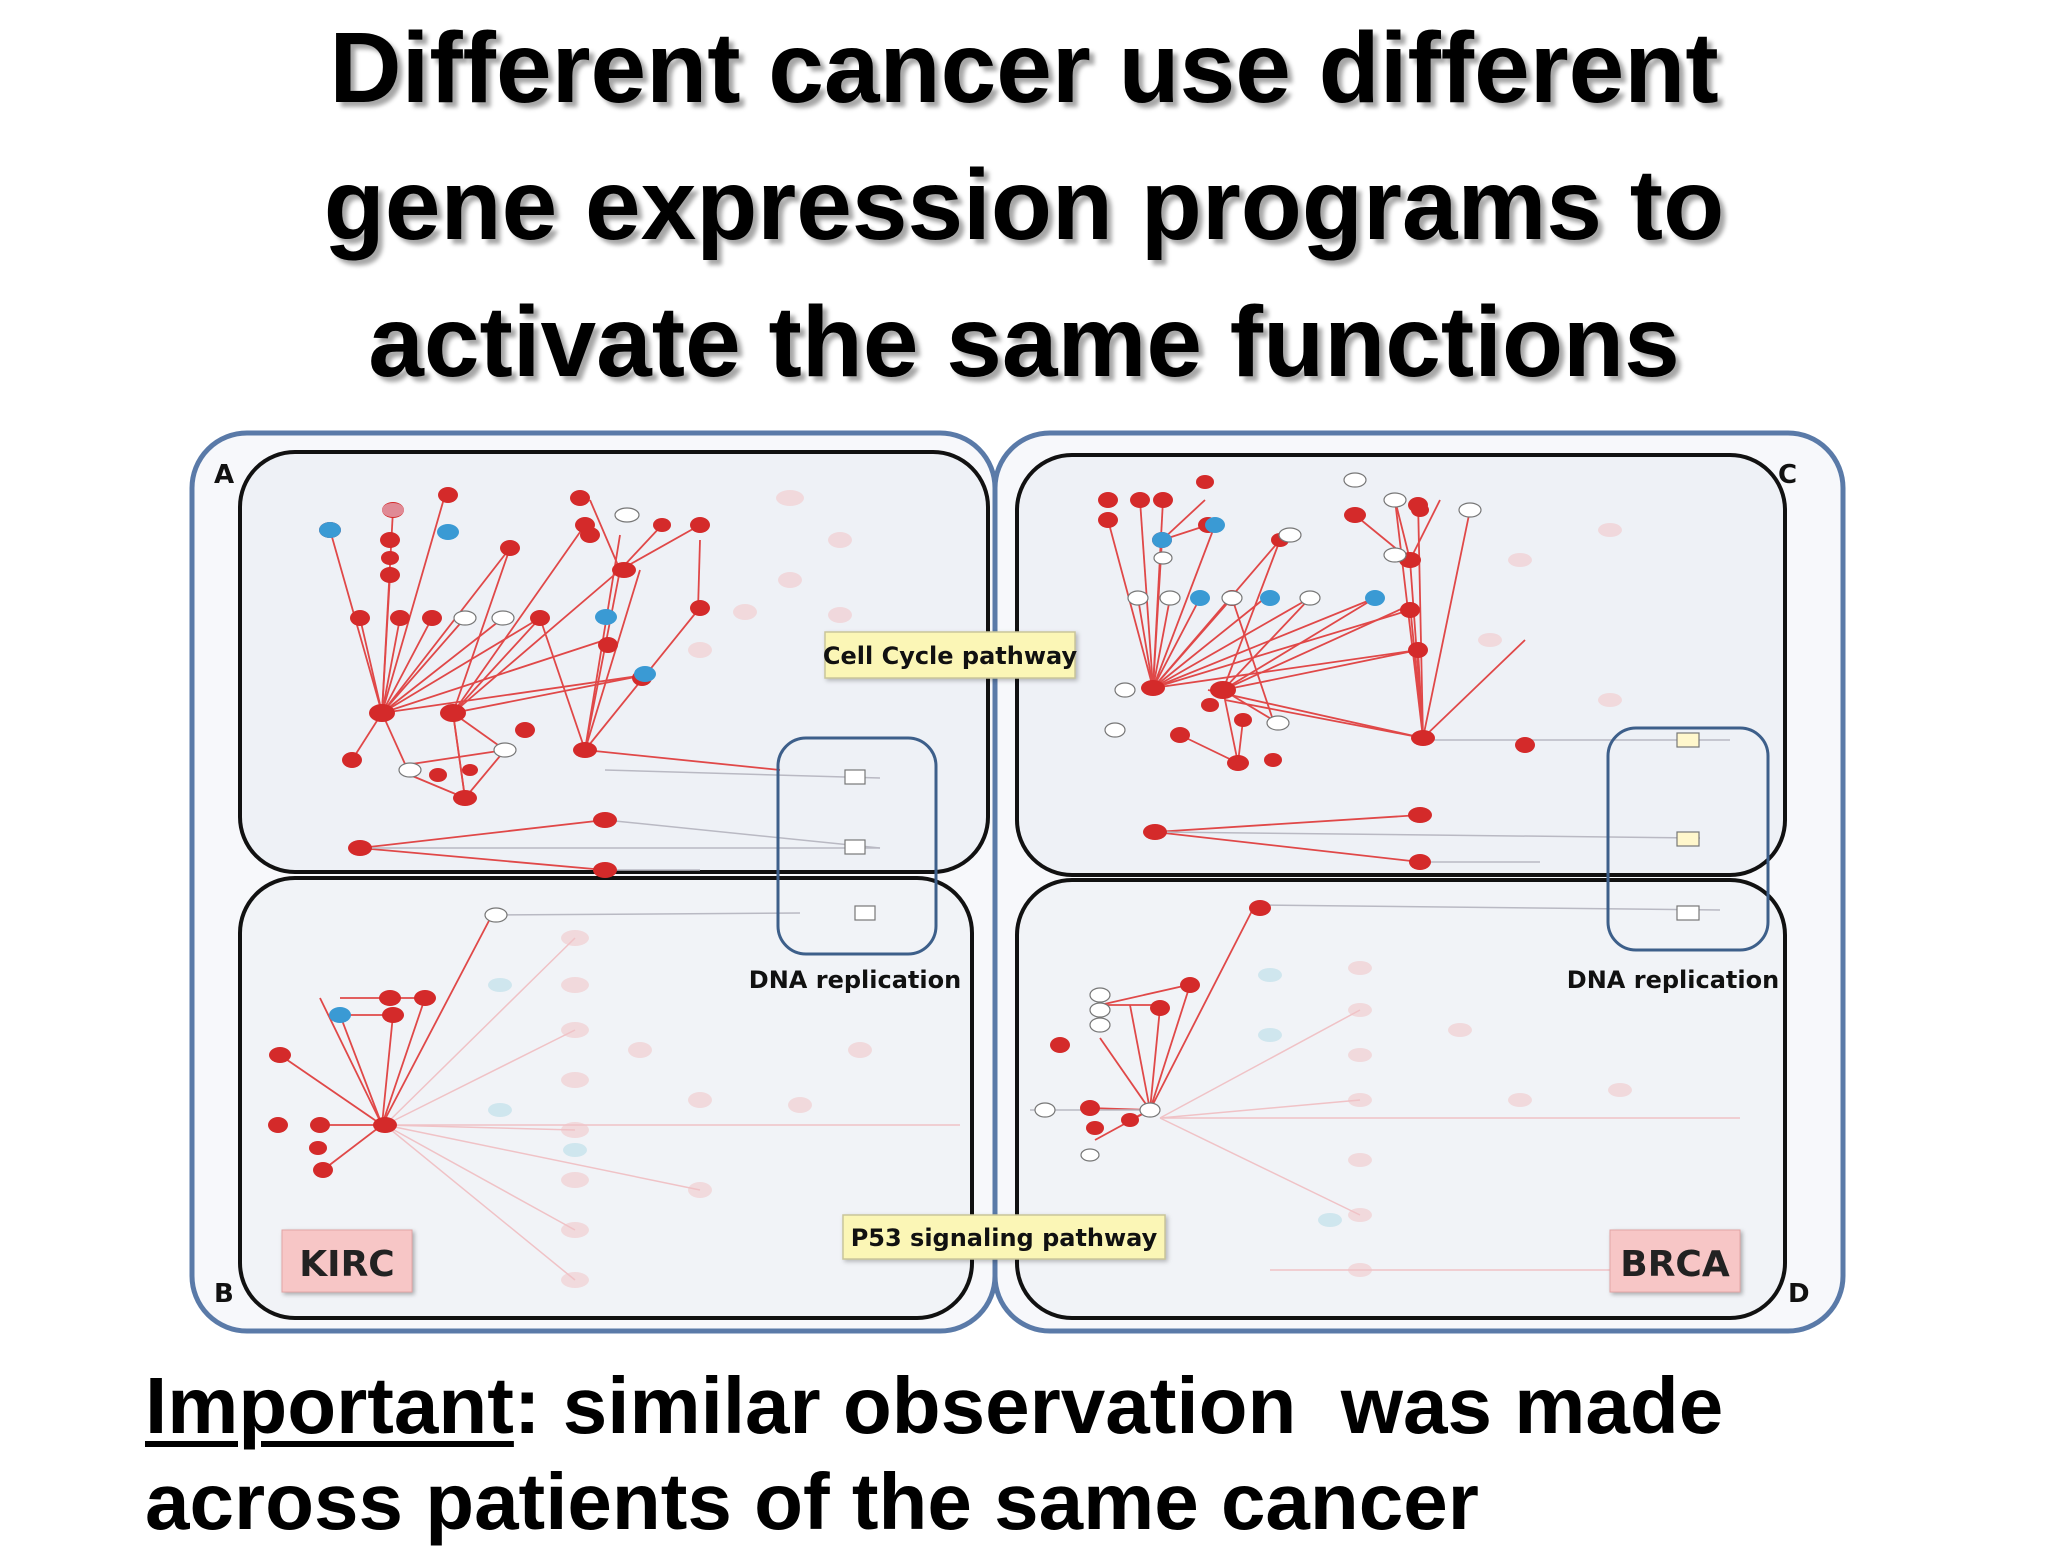  I want to click on kirc-down-nodes, so click(487, 772).